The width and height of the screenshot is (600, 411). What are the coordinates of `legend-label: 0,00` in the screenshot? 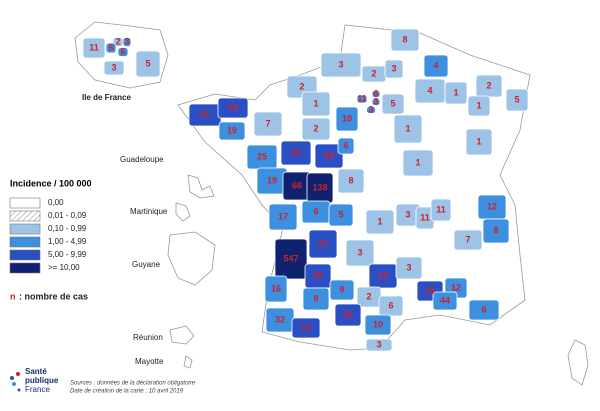 It's located at (56, 202).